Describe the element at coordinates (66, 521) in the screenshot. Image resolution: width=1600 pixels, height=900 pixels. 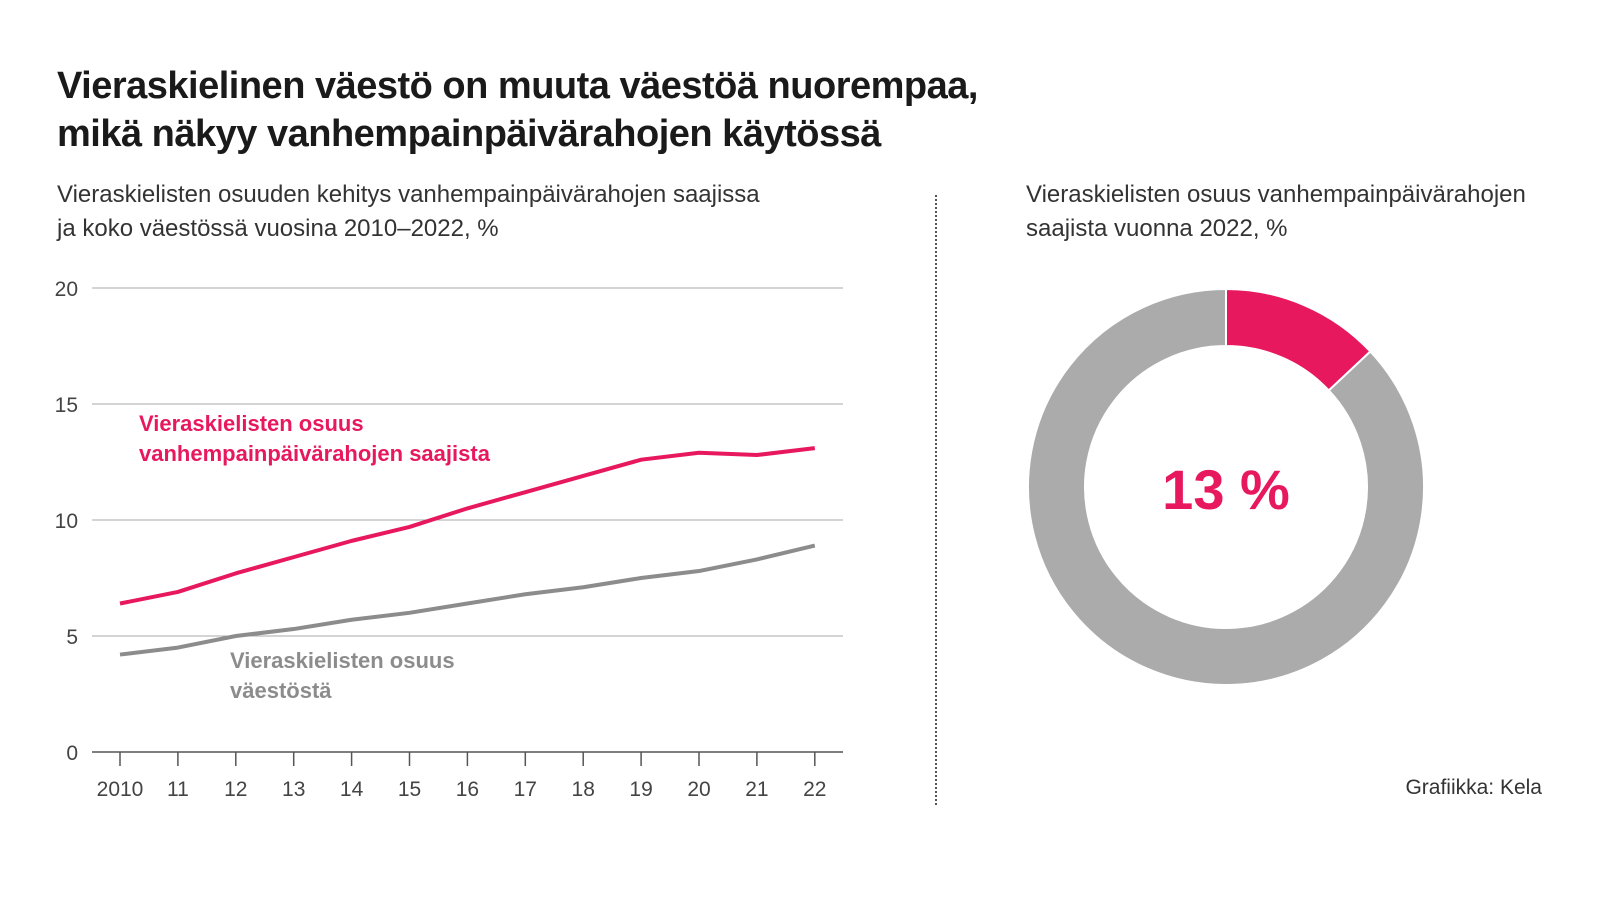
I see `y-tick-label: 10` at that location.